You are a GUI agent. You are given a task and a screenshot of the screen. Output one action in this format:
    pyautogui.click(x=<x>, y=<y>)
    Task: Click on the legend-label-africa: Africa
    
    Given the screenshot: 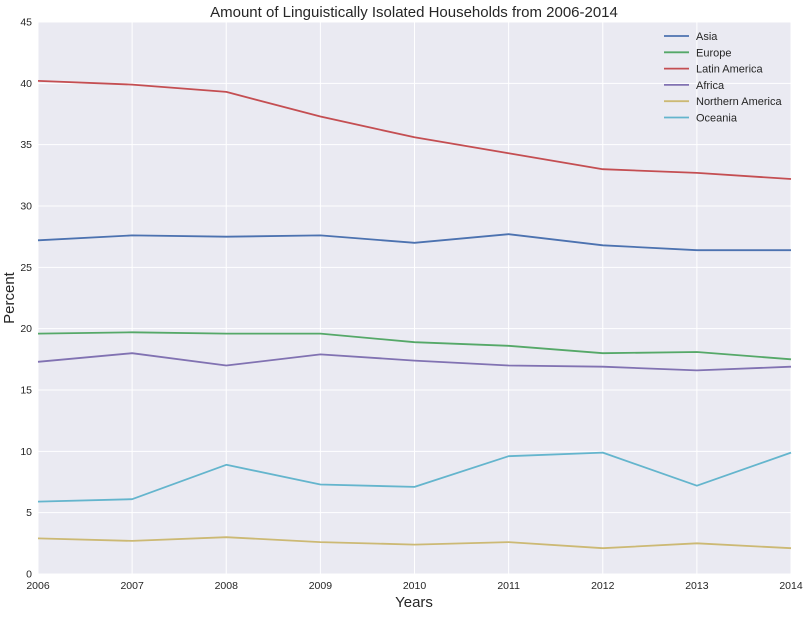 What is the action you would take?
    pyautogui.click(x=710, y=86)
    